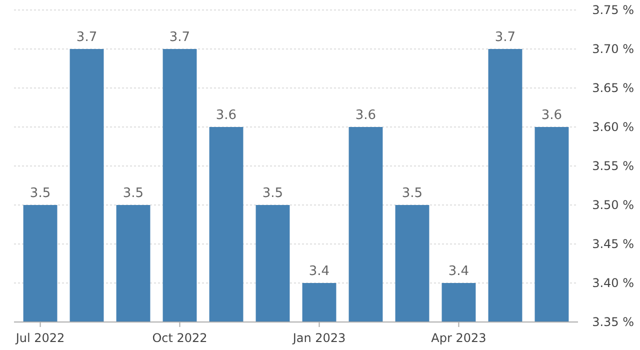 This screenshot has width=640, height=350. Describe the element at coordinates (613, 127) in the screenshot. I see `y-tick-label: 3.60 %` at that location.